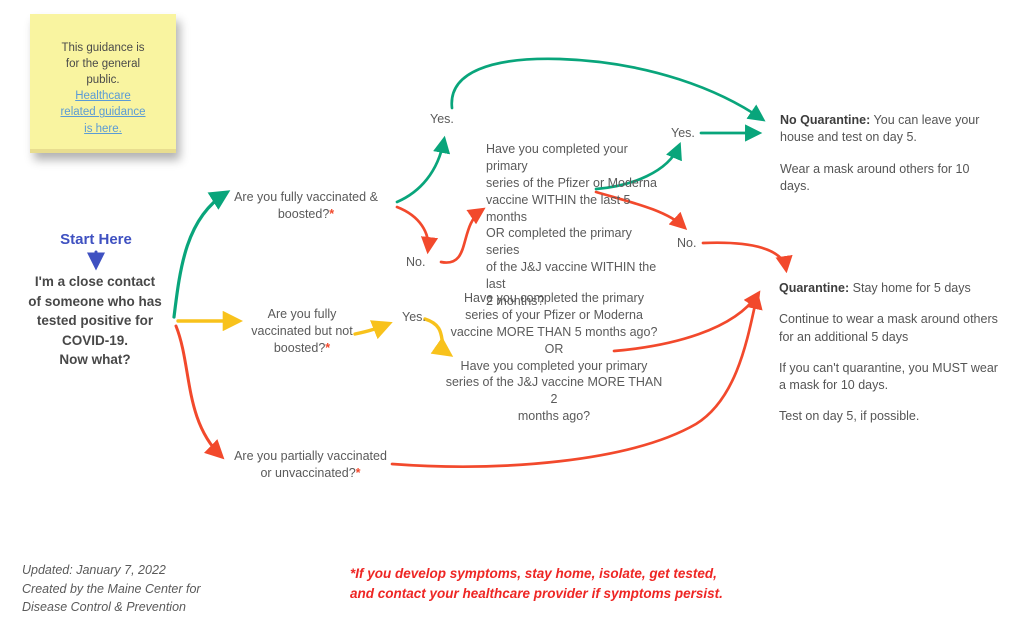 This screenshot has height=633, width=1024. What do you see at coordinates (199, 392) in the screenshot?
I see `arrow-start-to-partial` at bounding box center [199, 392].